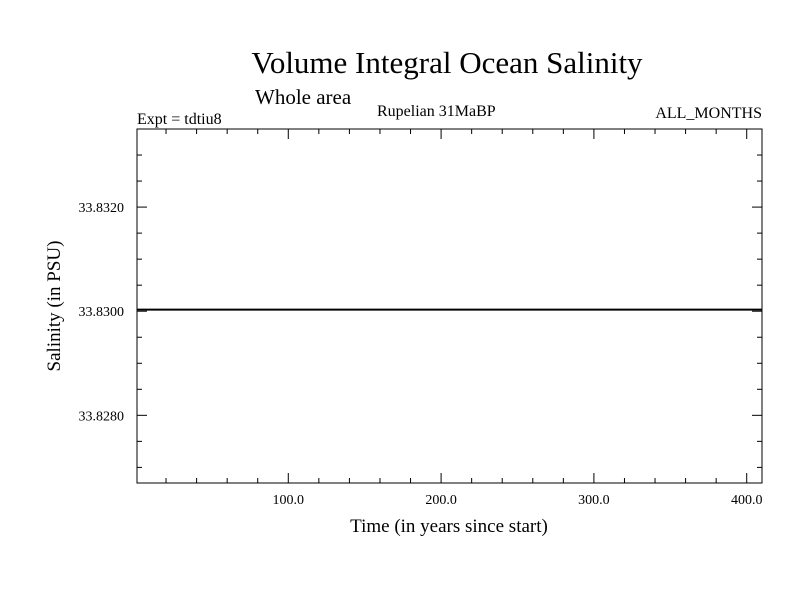 The height and width of the screenshot is (600, 800). Describe the element at coordinates (102, 208) in the screenshot. I see `y-tick-label: 33.8320` at that location.